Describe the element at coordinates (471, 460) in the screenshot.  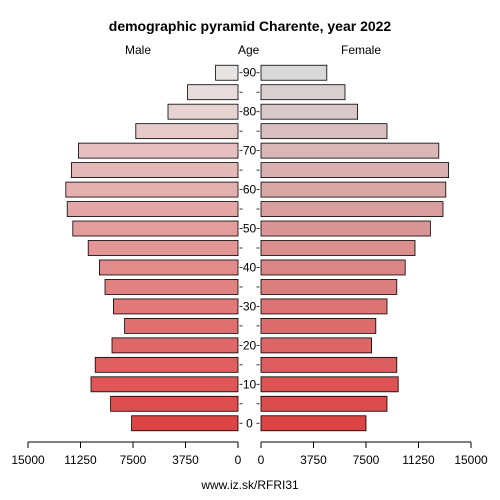
I see `female-x-tick-label: 15000` at that location.